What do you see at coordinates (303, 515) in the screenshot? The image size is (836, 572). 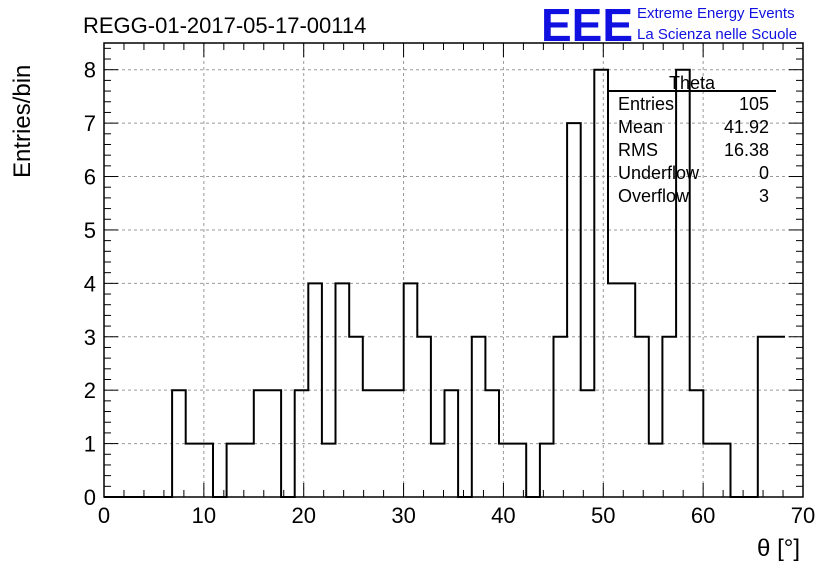 I see `x-tick-label: 20` at bounding box center [303, 515].